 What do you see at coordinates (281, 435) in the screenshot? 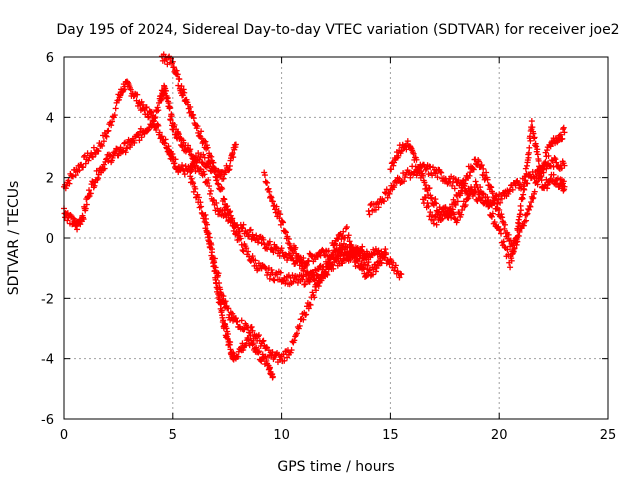
I see `x-tick-label: 10` at bounding box center [281, 435].